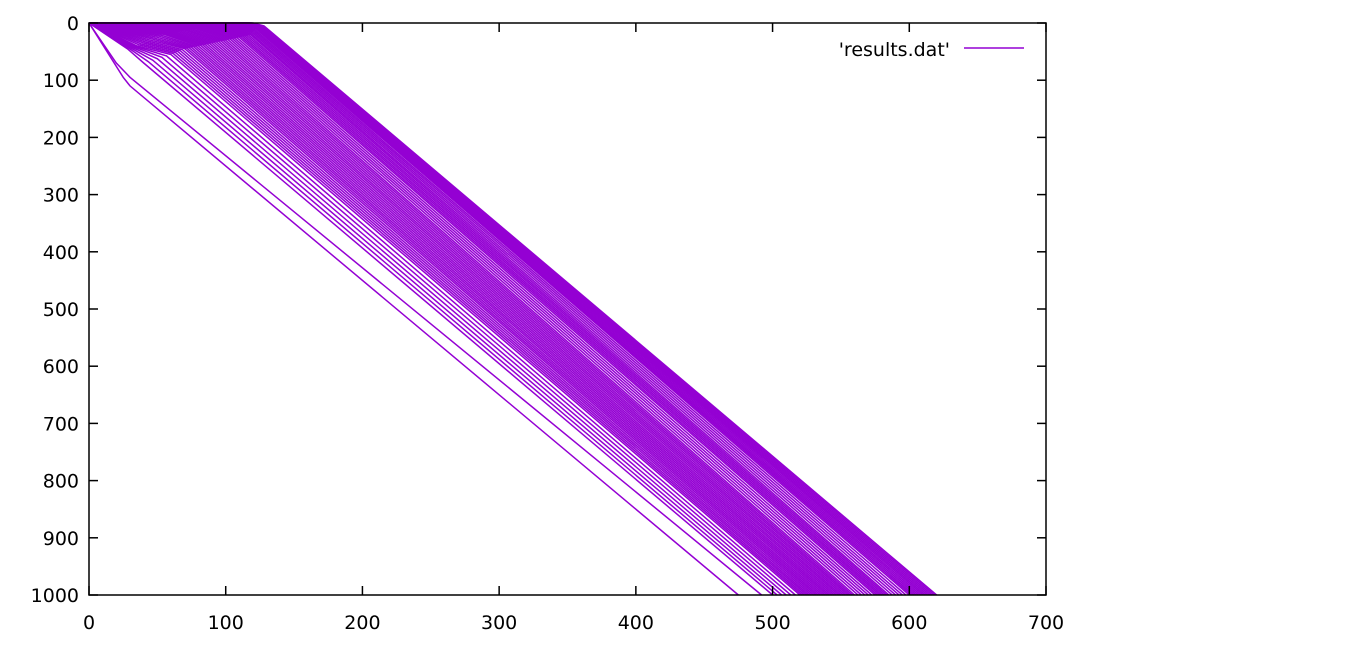 Image resolution: width=1366 pixels, height=649 pixels. Describe the element at coordinates (61, 310) in the screenshot. I see `y-tick-label: 500` at that location.